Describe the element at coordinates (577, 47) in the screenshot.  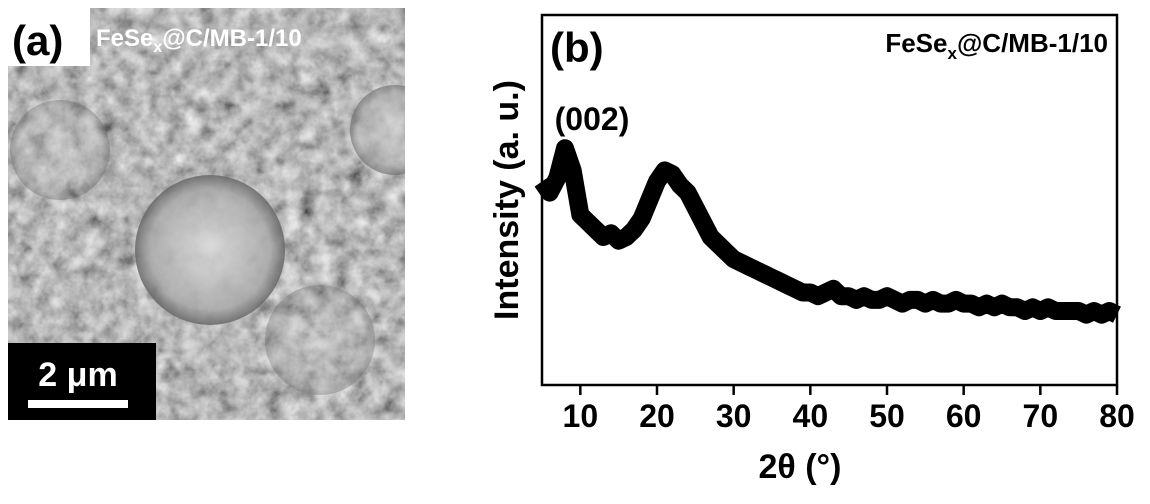
I see `panel-label: (b)` at that location.